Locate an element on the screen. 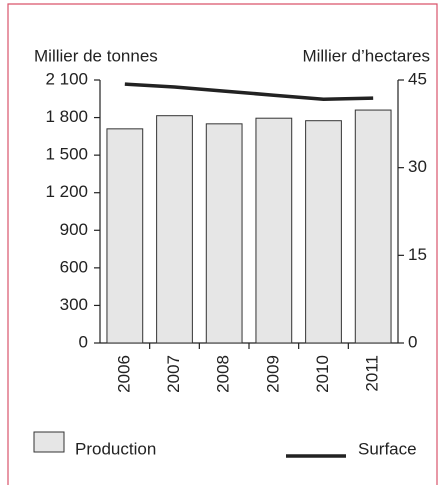 This screenshot has height=485, width=442. y2-tick-label: 45 is located at coordinates (417, 78).